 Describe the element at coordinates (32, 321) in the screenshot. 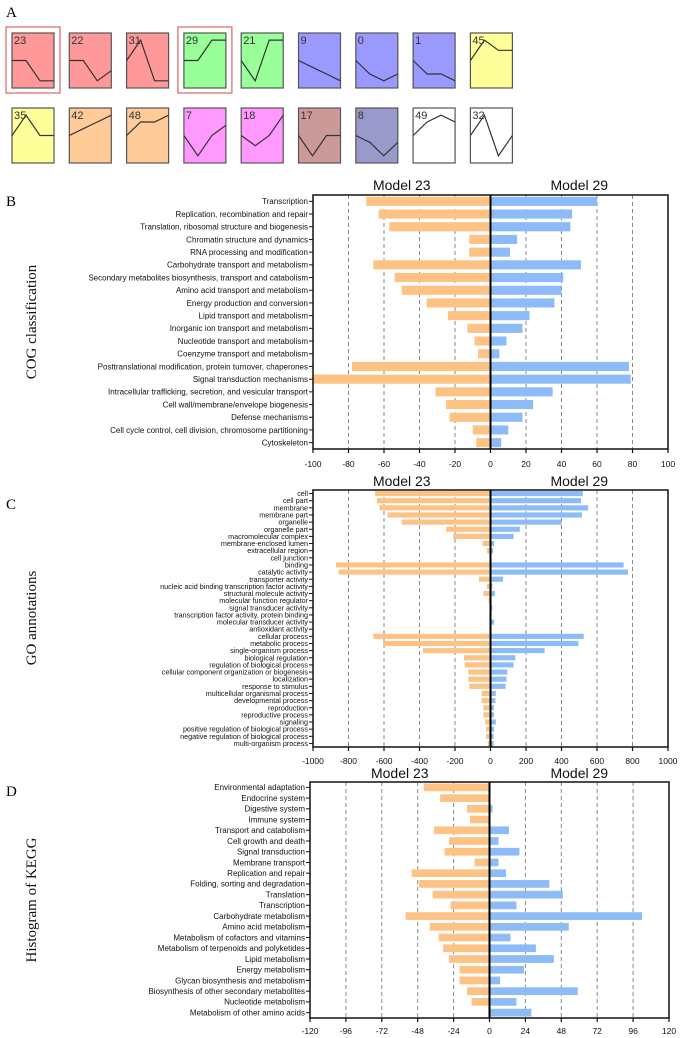

I see `chart-axis-title: COG classification` at that location.